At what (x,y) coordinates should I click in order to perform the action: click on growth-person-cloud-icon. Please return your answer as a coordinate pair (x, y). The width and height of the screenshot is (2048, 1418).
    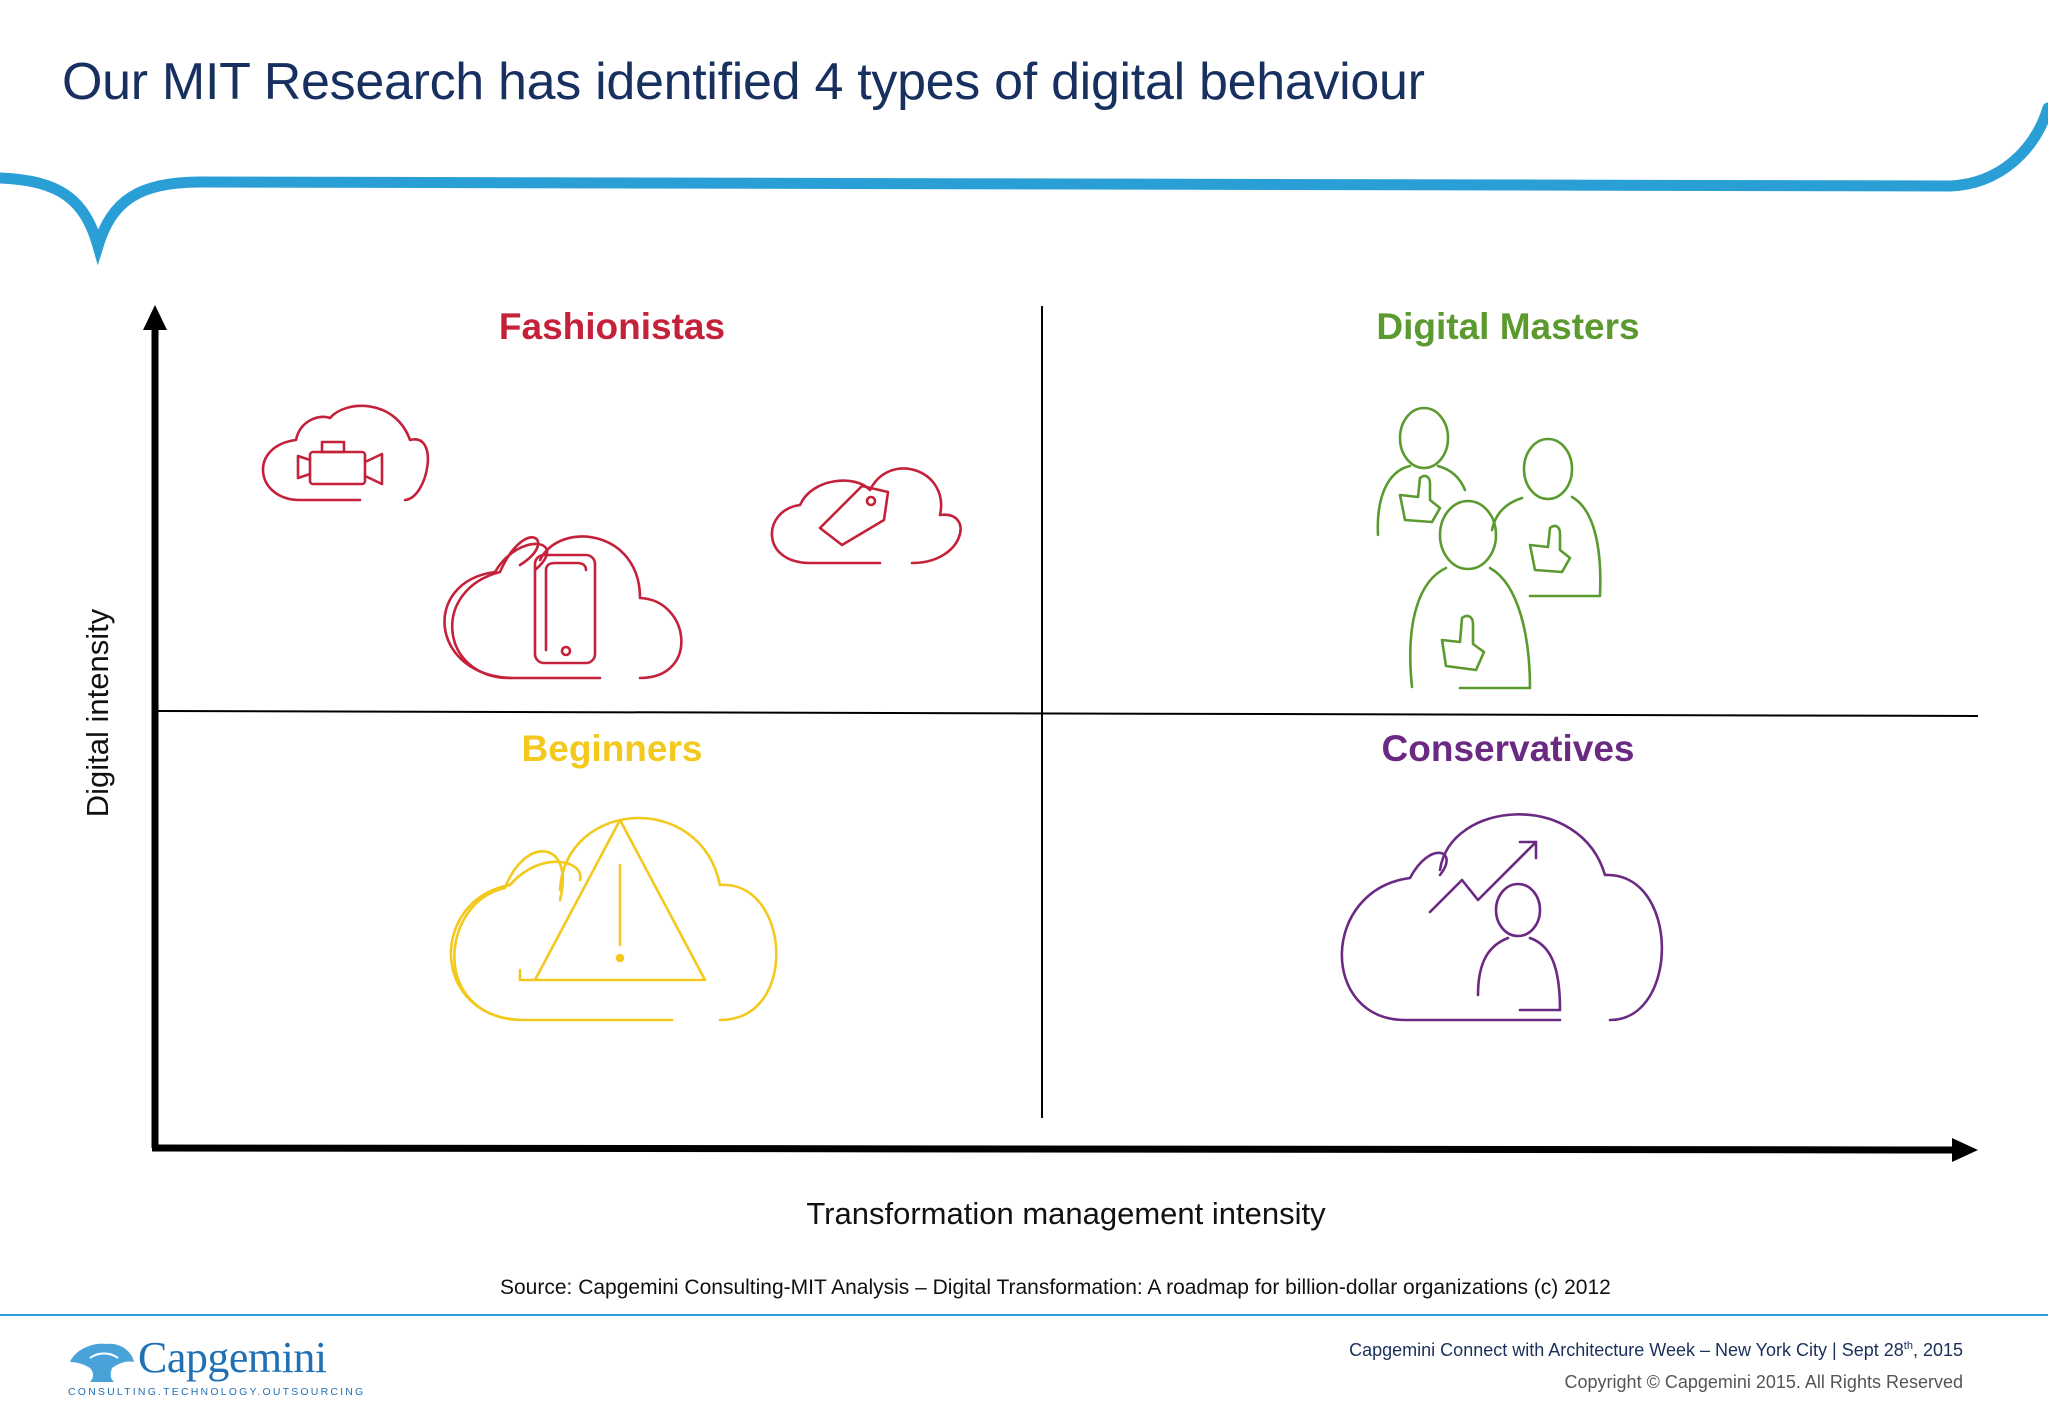
    Looking at the image, I should click on (1502, 917).